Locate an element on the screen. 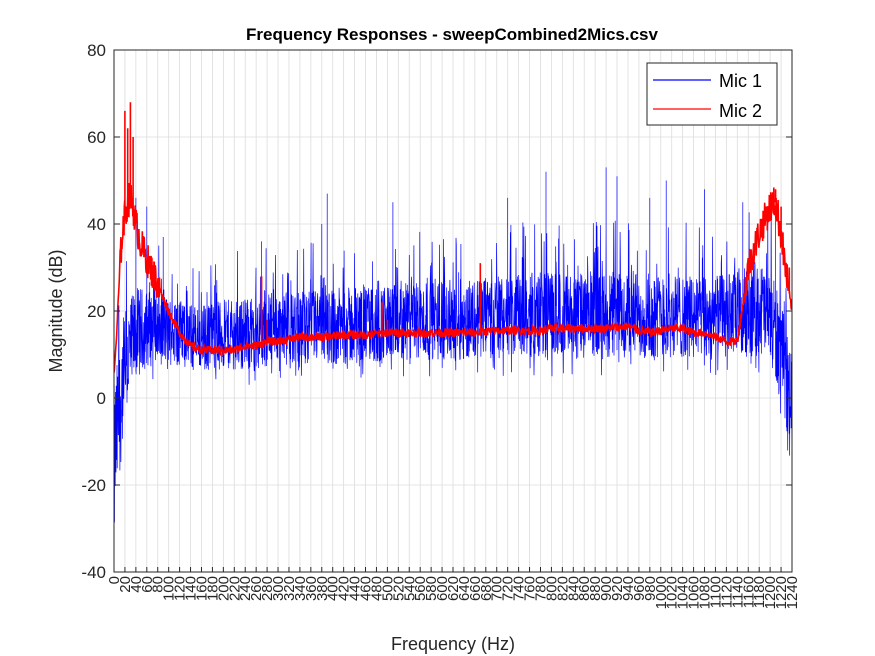  x-tick-label: 420 is located at coordinates (344, 588).